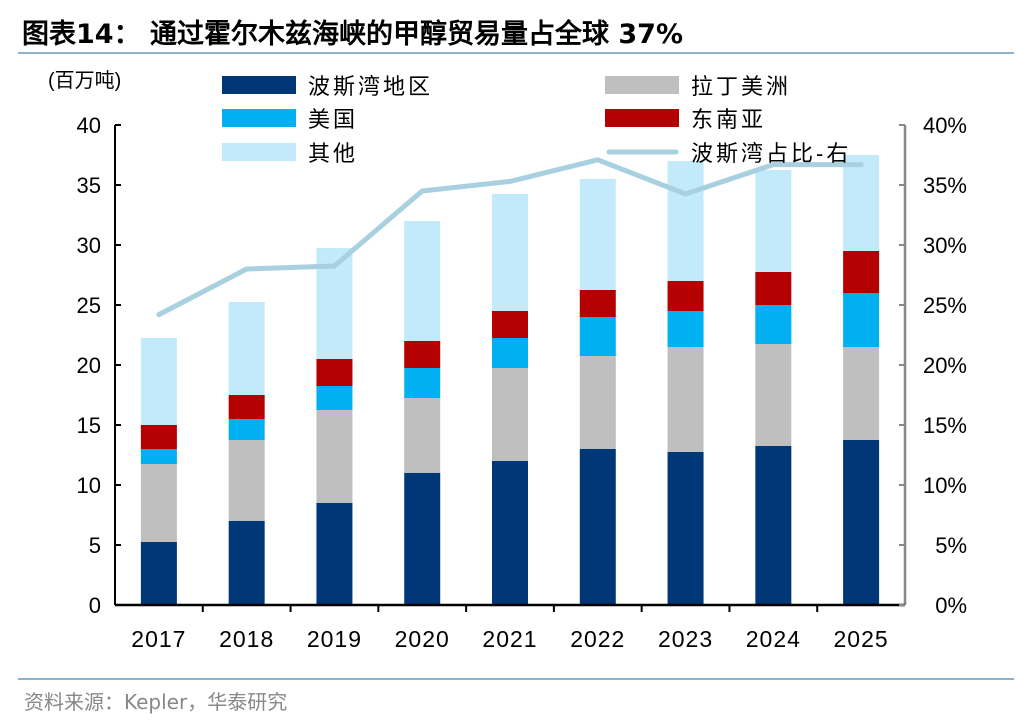  I want to click on x-tick-label: 2020, so click(422, 639).